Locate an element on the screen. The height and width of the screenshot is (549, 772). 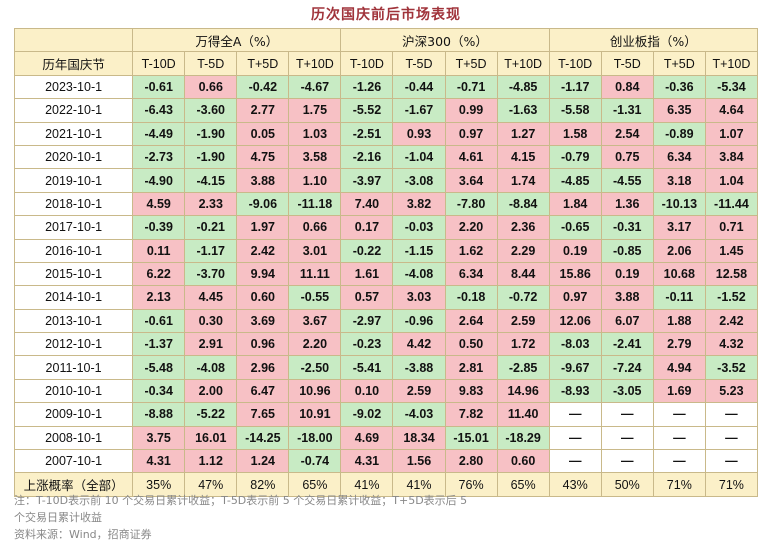
value-cell: 1.36 is located at coordinates (627, 204).